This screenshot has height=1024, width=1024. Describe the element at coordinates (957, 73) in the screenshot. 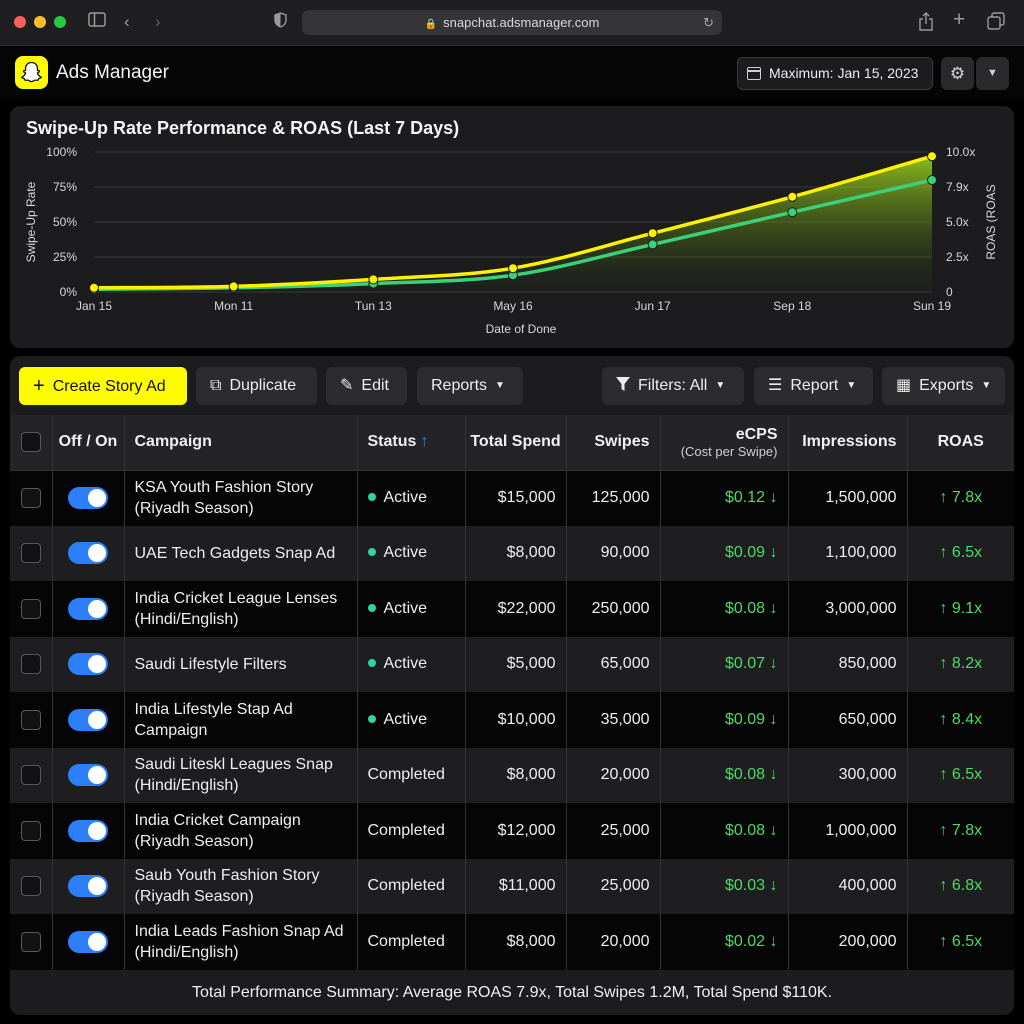

I see `settings-button: ⚙` at that location.